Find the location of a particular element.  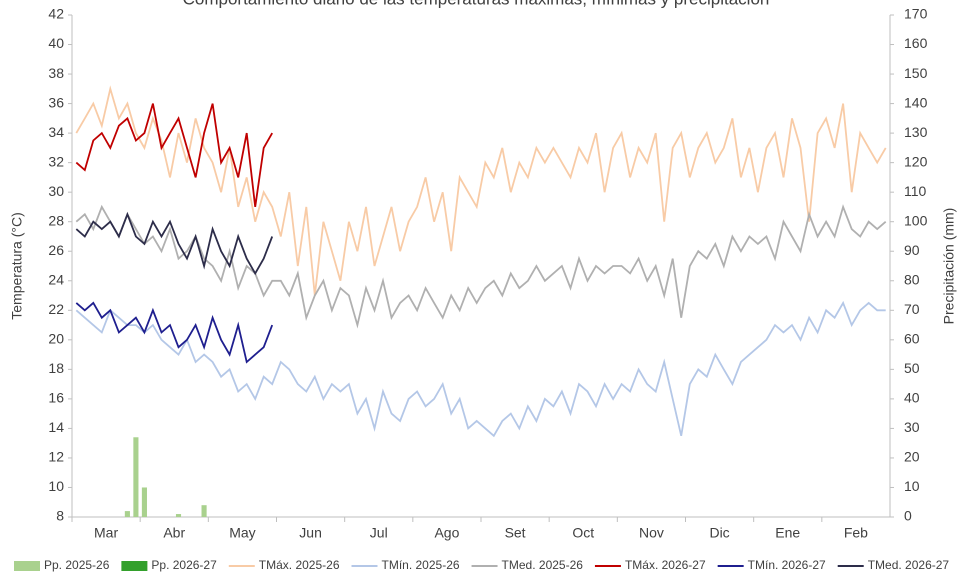

y2-tick-label: 100 is located at coordinates (916, 220).